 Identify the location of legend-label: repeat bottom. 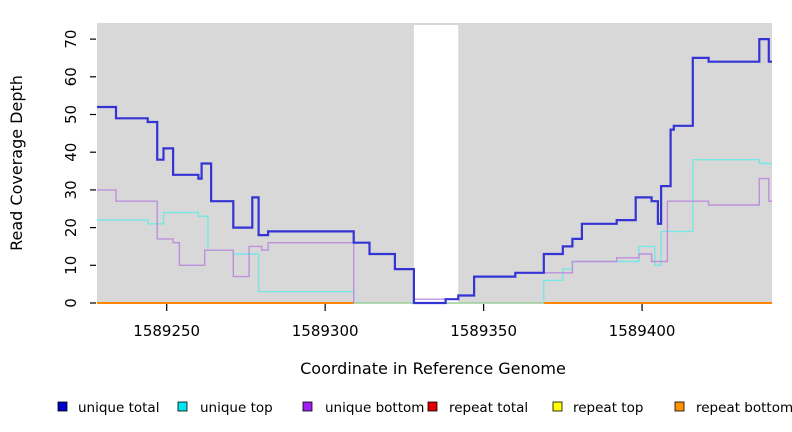
(744, 408).